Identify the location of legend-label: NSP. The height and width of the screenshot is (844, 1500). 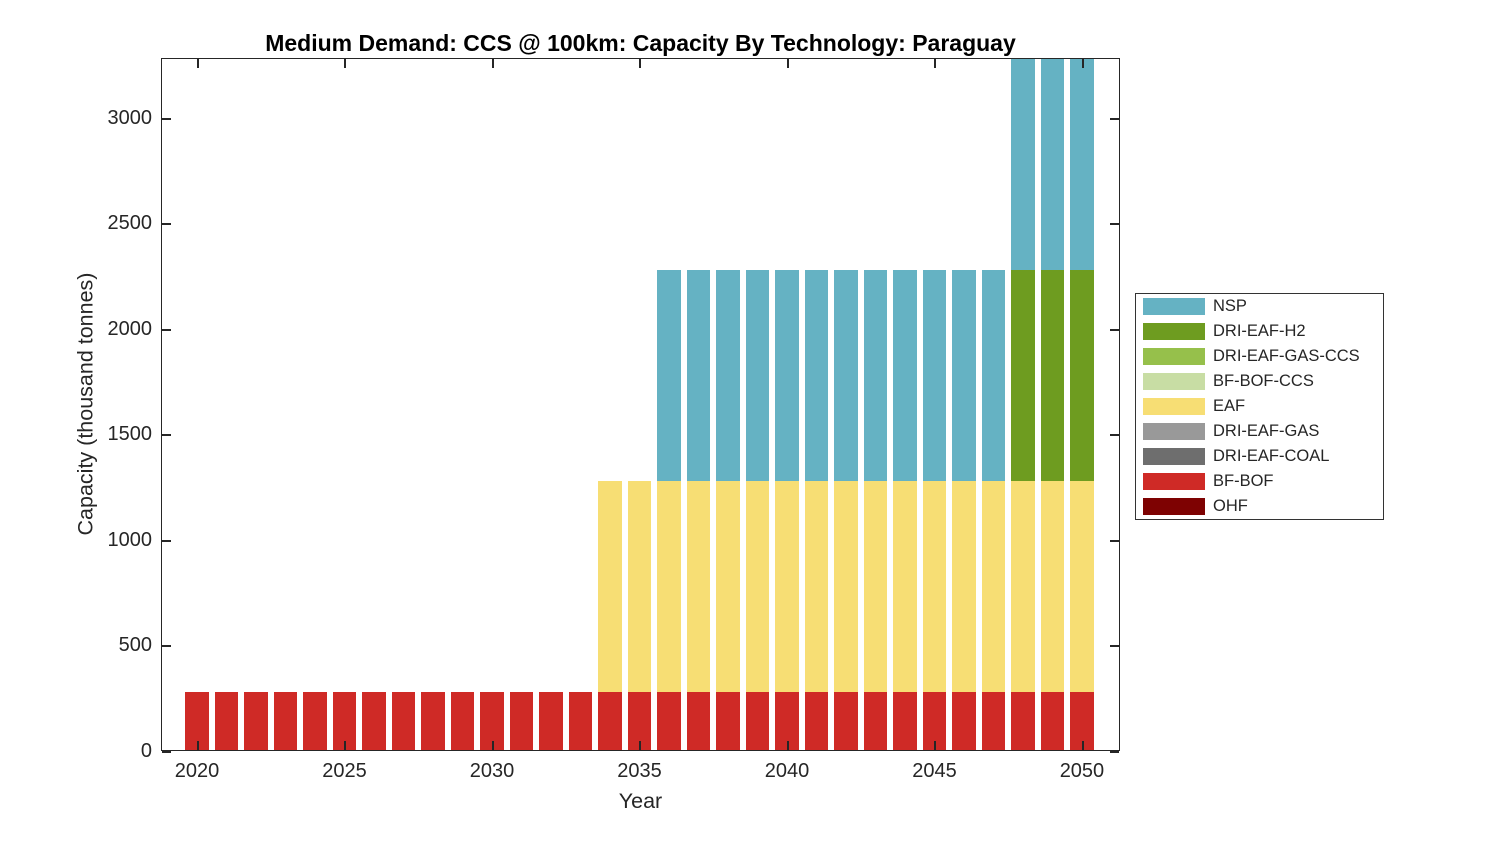
(1230, 306).